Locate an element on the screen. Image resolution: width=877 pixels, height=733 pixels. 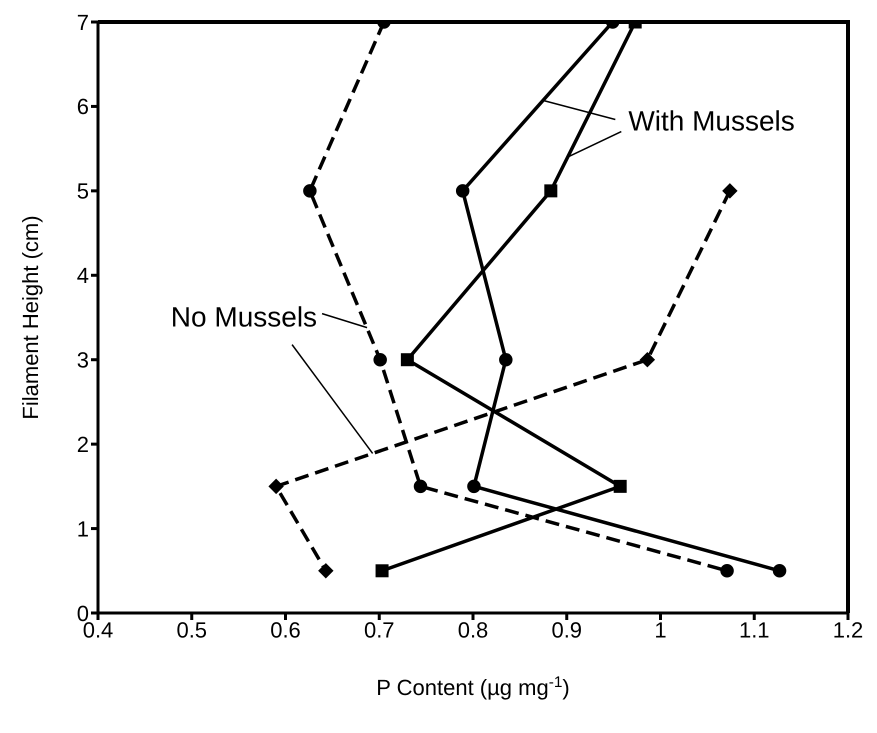
y-tick-label: 2 is located at coordinates (82, 444).